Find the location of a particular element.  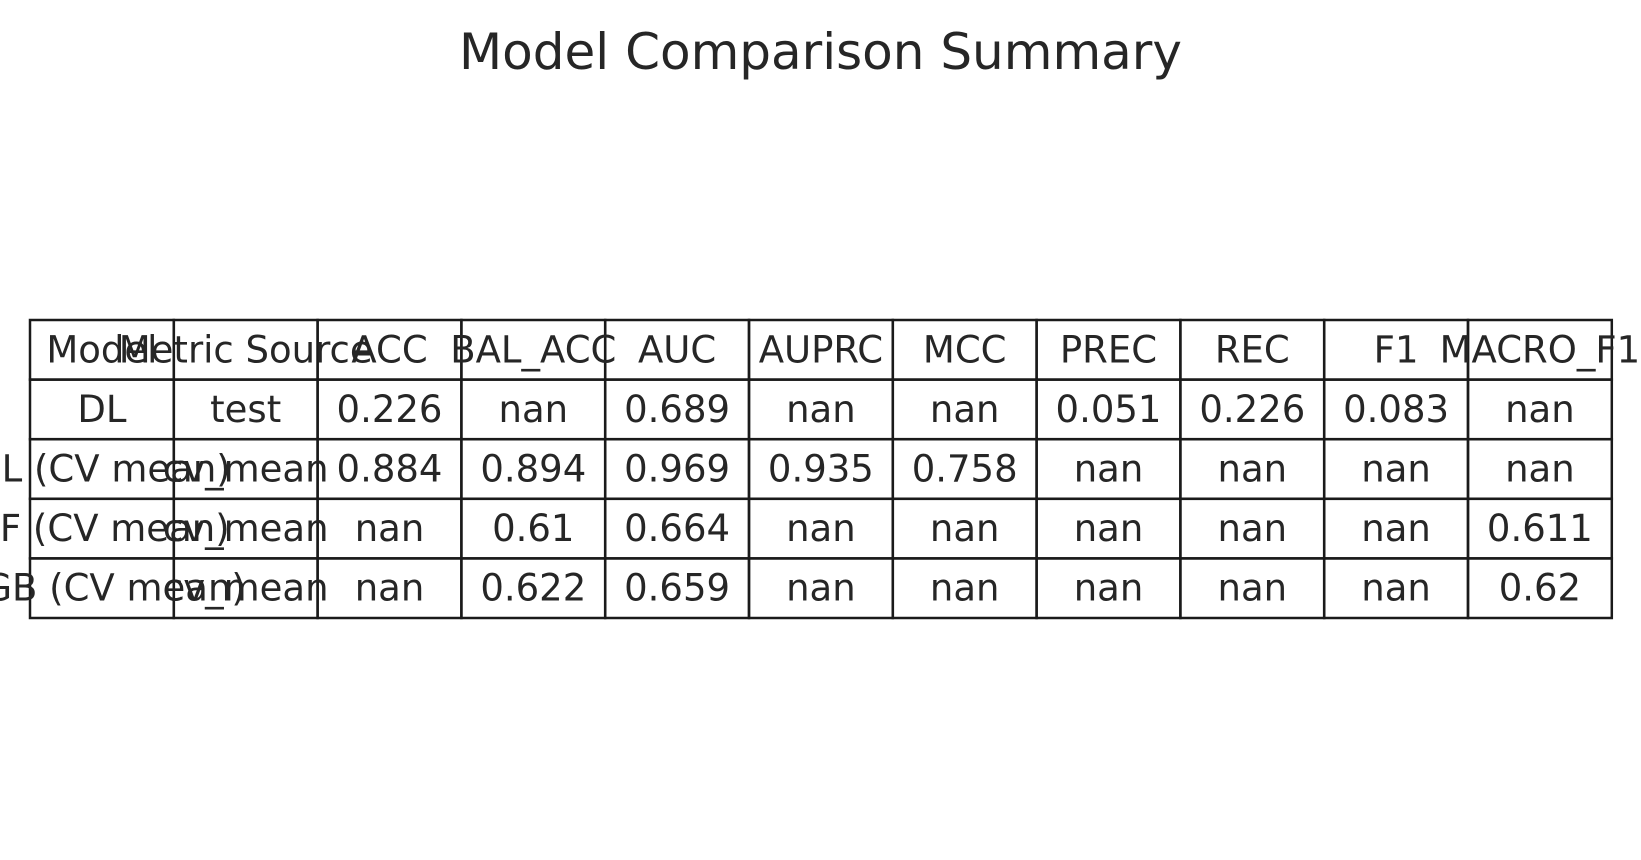

table-cell-value: XGB (CV mean) is located at coordinates (123, 588).